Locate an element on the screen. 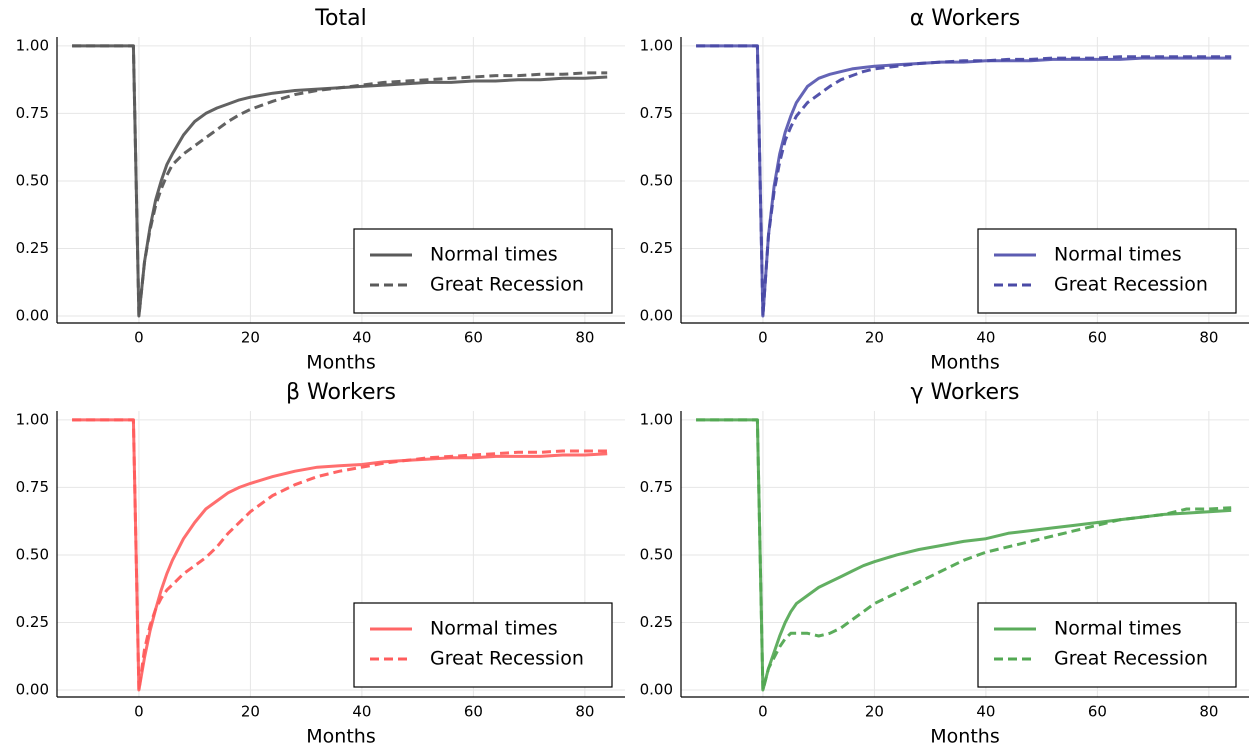  chart-title: β Workers is located at coordinates (341, 392).